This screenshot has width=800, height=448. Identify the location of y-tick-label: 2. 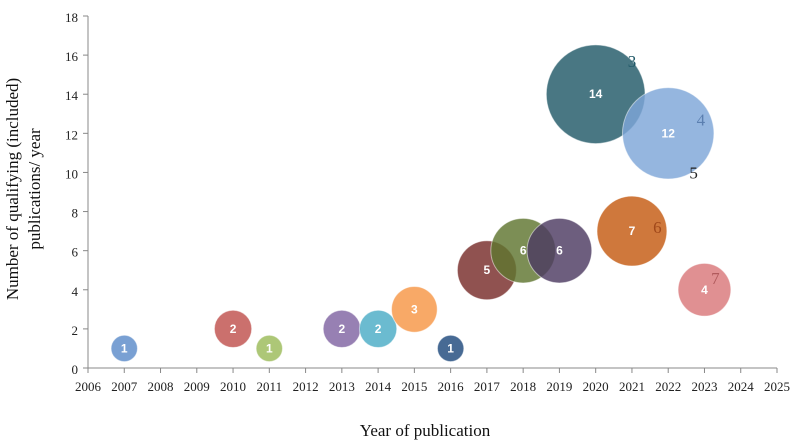
(75, 330).